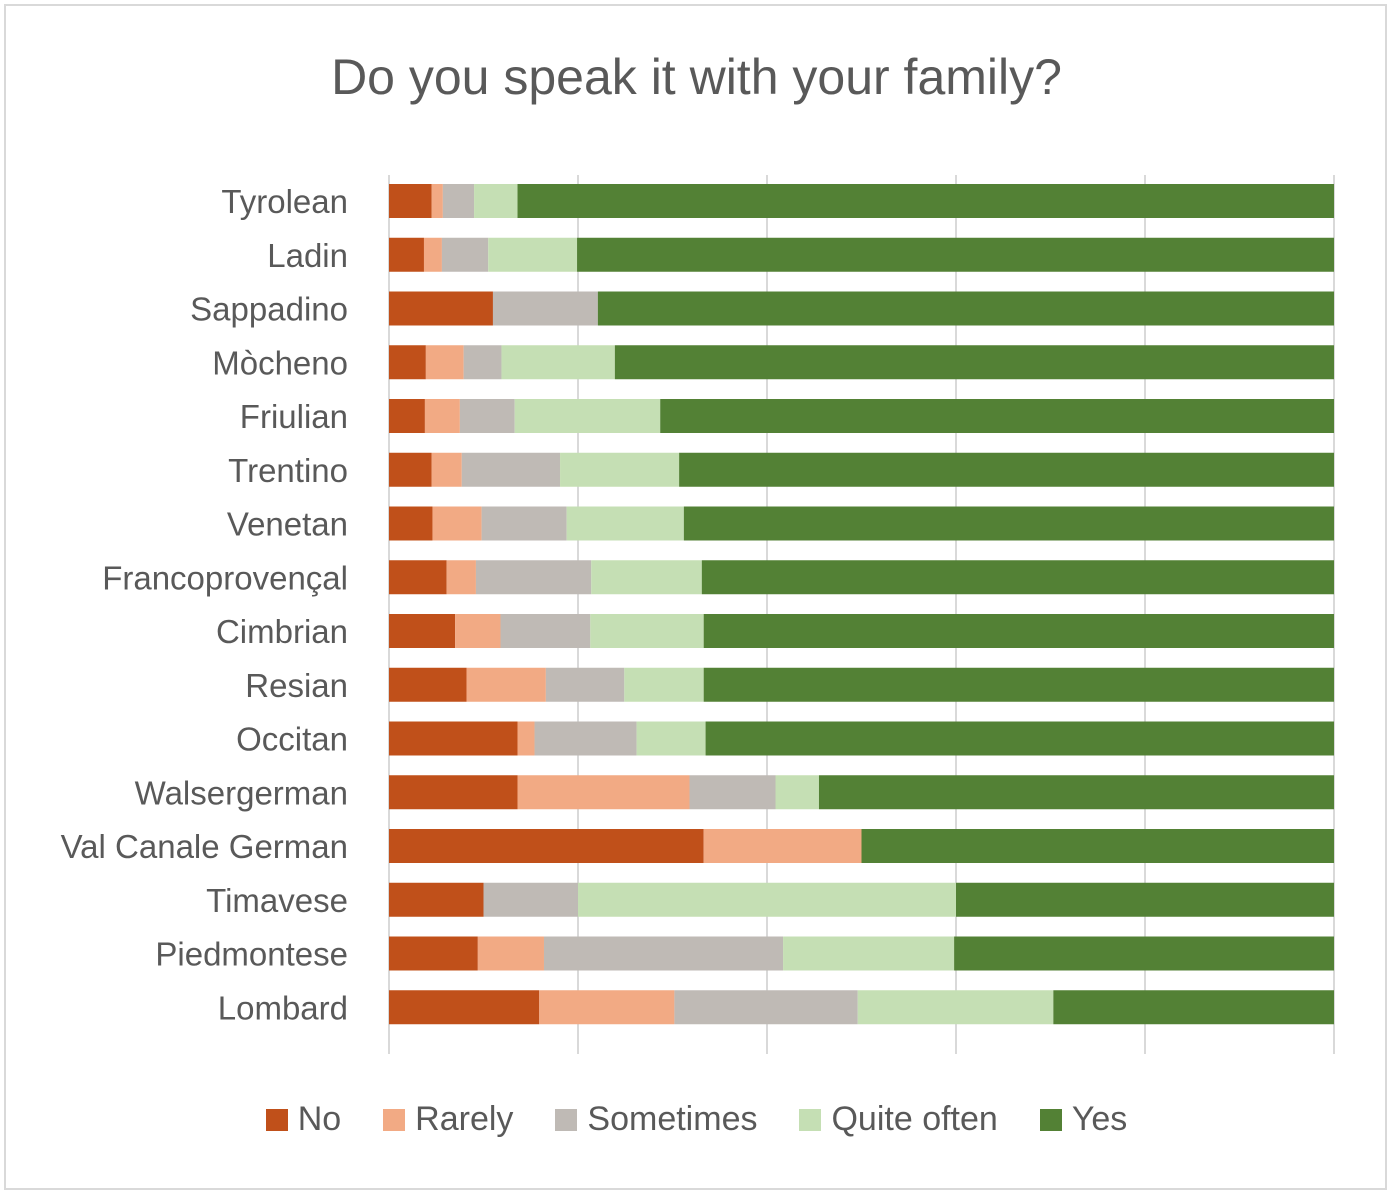 The width and height of the screenshot is (1393, 1196). I want to click on category-label: Francoprovençal, so click(225, 577).